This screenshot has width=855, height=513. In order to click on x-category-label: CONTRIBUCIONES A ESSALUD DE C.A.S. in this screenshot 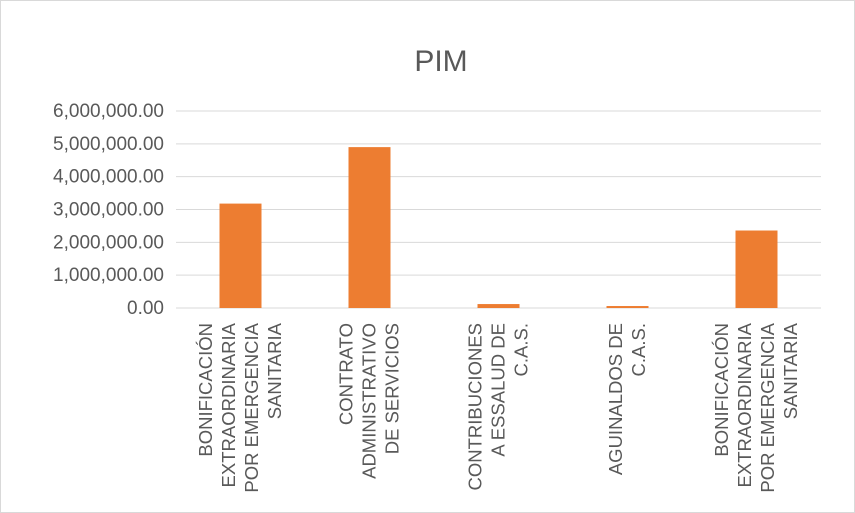, I will do `click(498, 407)`.